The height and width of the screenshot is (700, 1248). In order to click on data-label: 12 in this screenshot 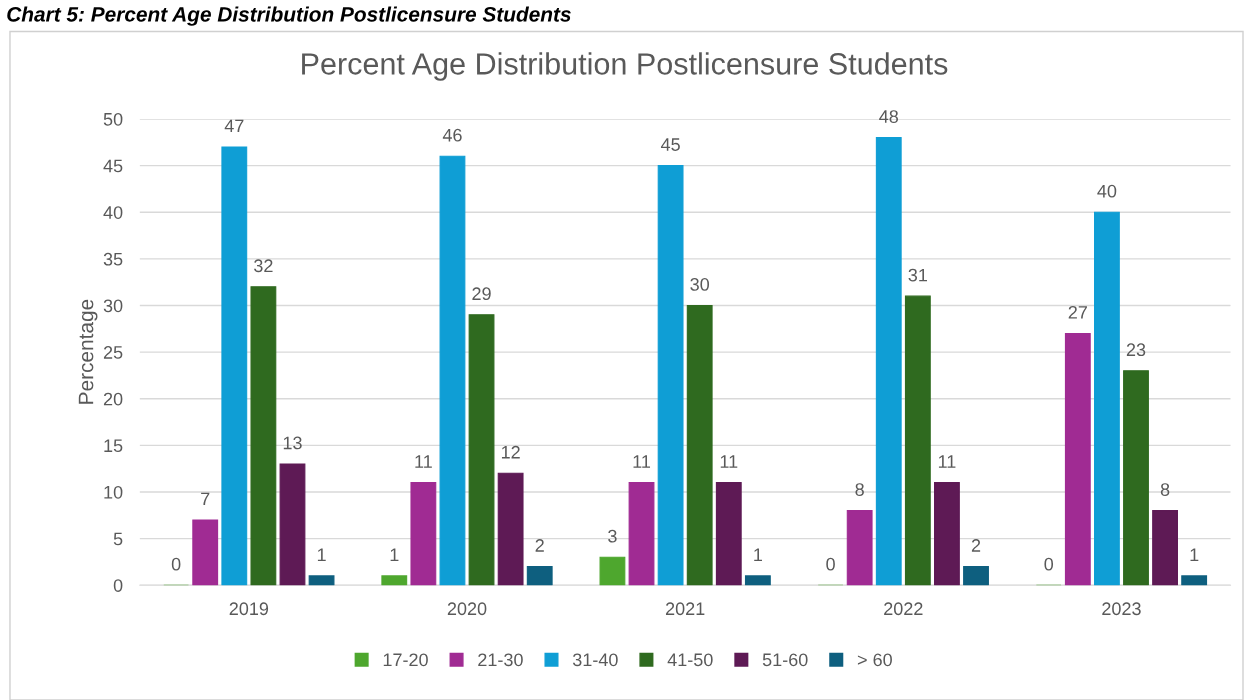, I will do `click(510, 452)`.